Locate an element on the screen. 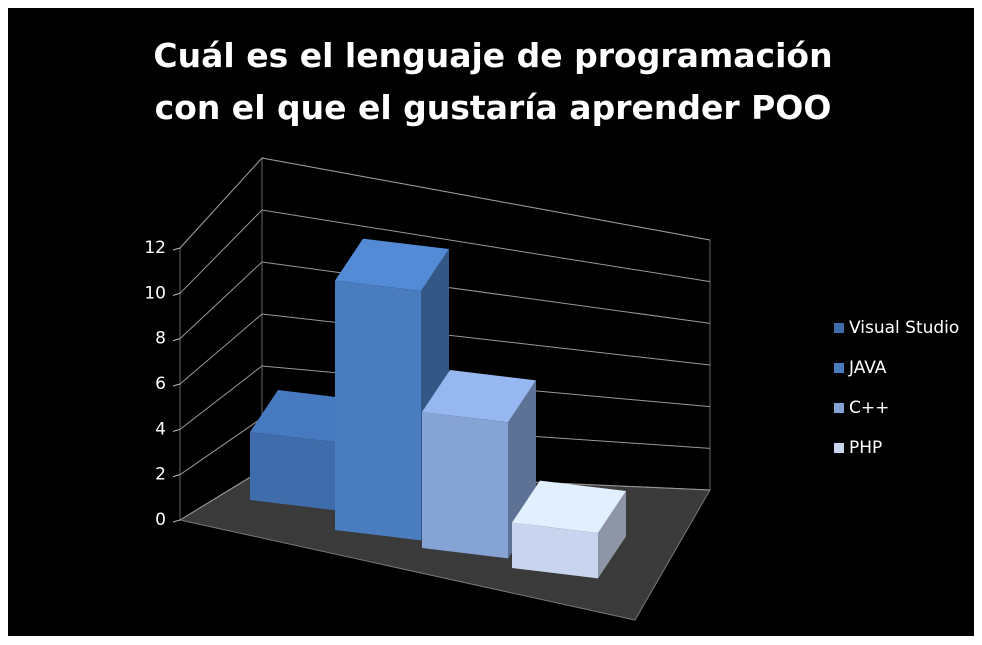  legend-label: Visual Studio is located at coordinates (904, 328).